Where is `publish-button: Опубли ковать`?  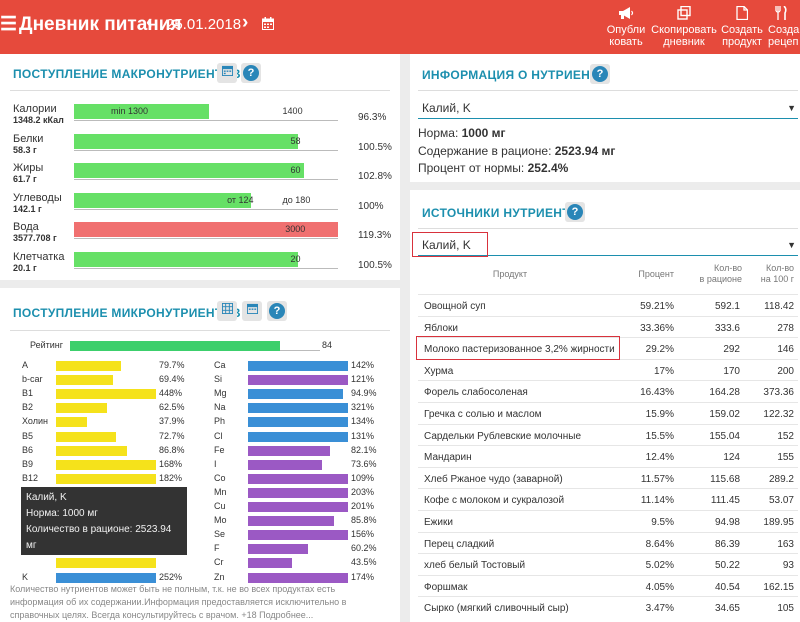 publish-button: Опубли ковать is located at coordinates (626, 27).